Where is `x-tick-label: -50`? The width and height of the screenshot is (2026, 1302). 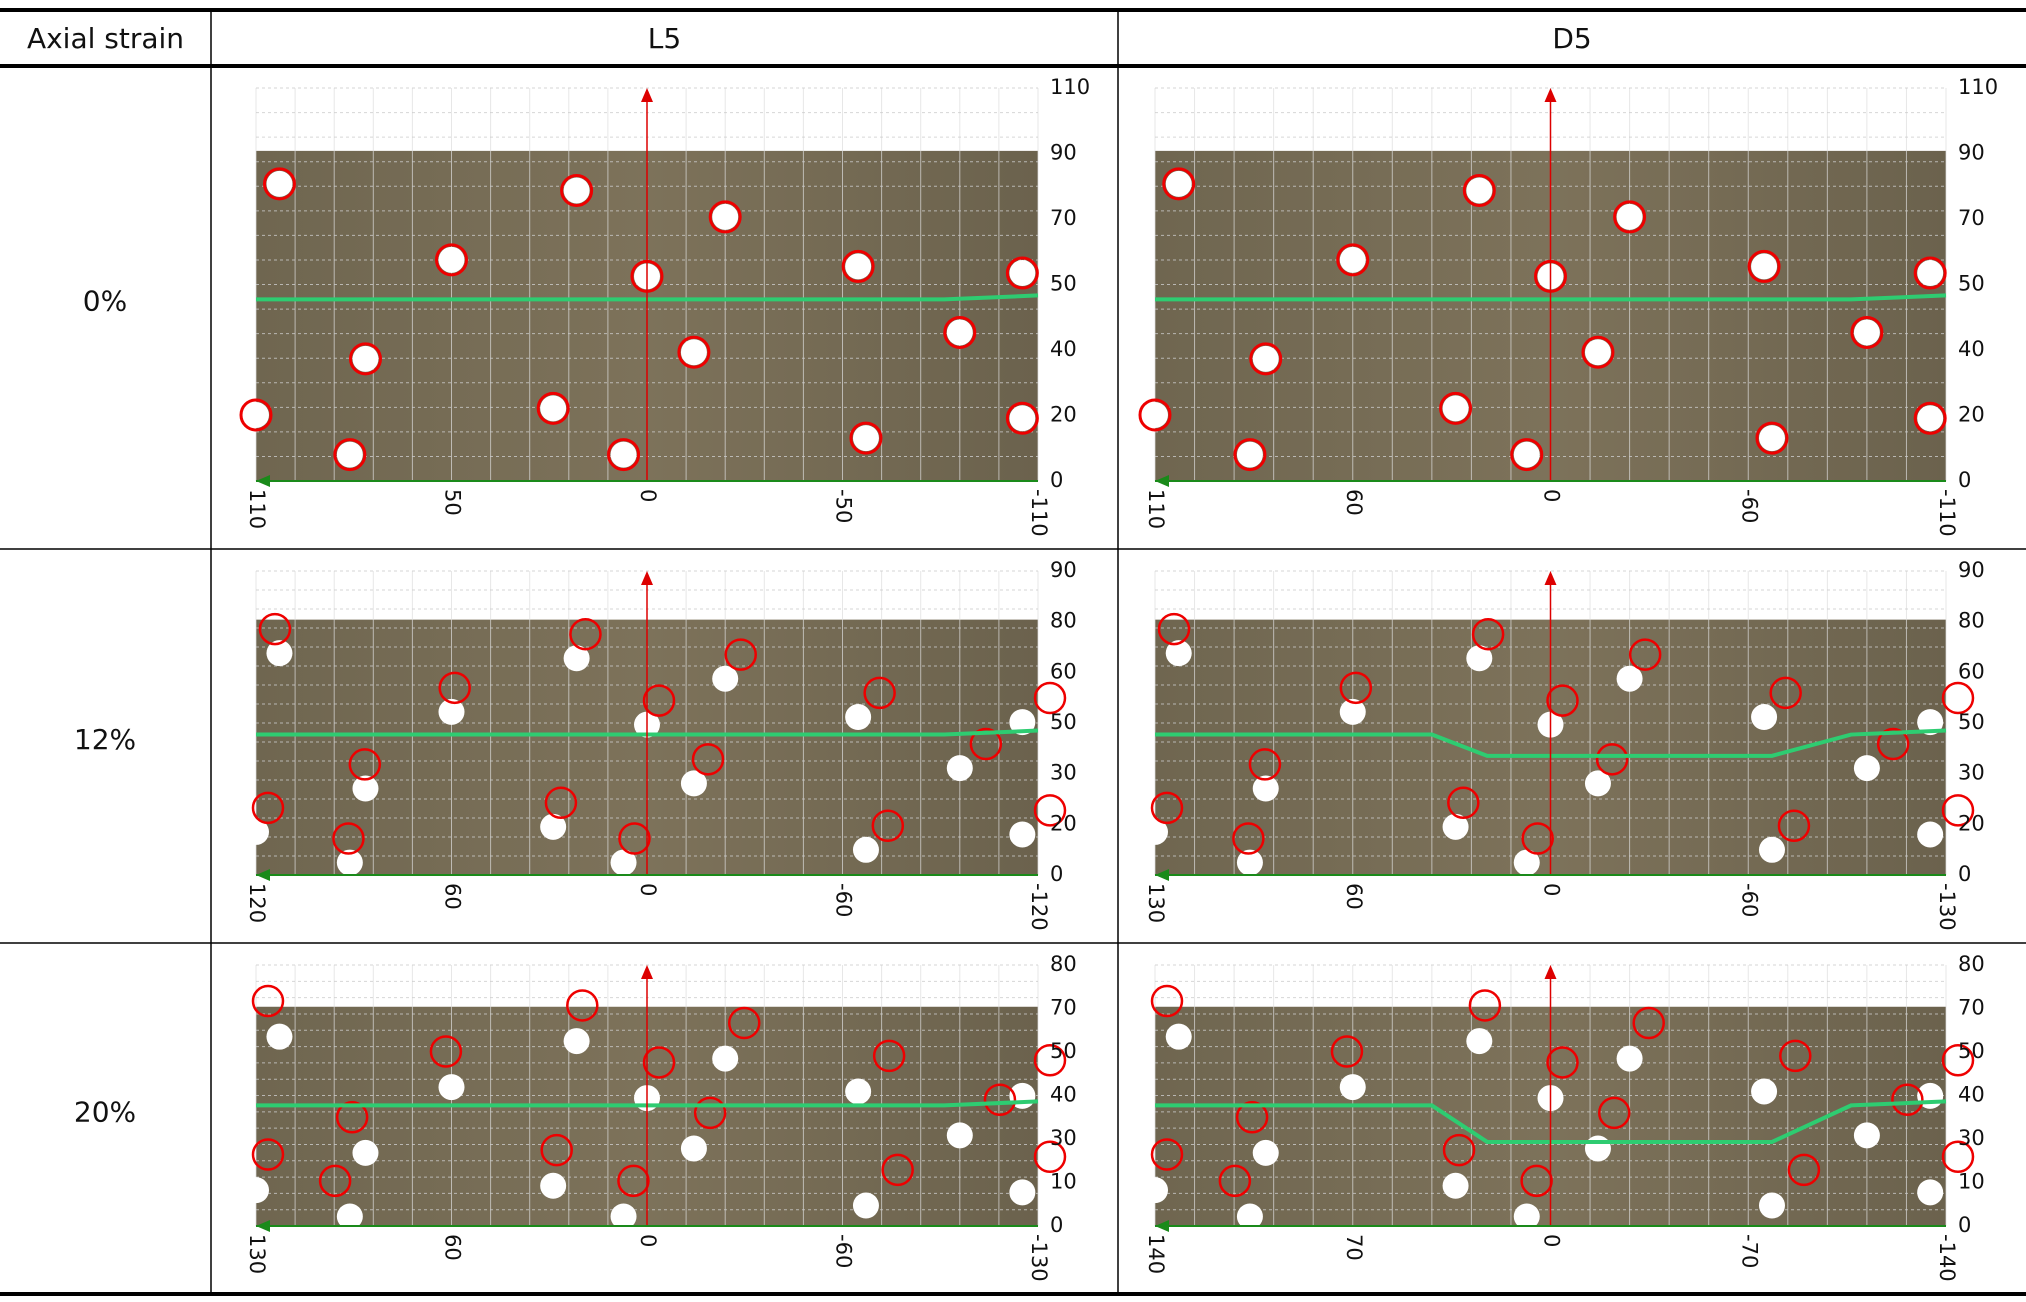
x-tick-label: -50 is located at coordinates (844, 506).